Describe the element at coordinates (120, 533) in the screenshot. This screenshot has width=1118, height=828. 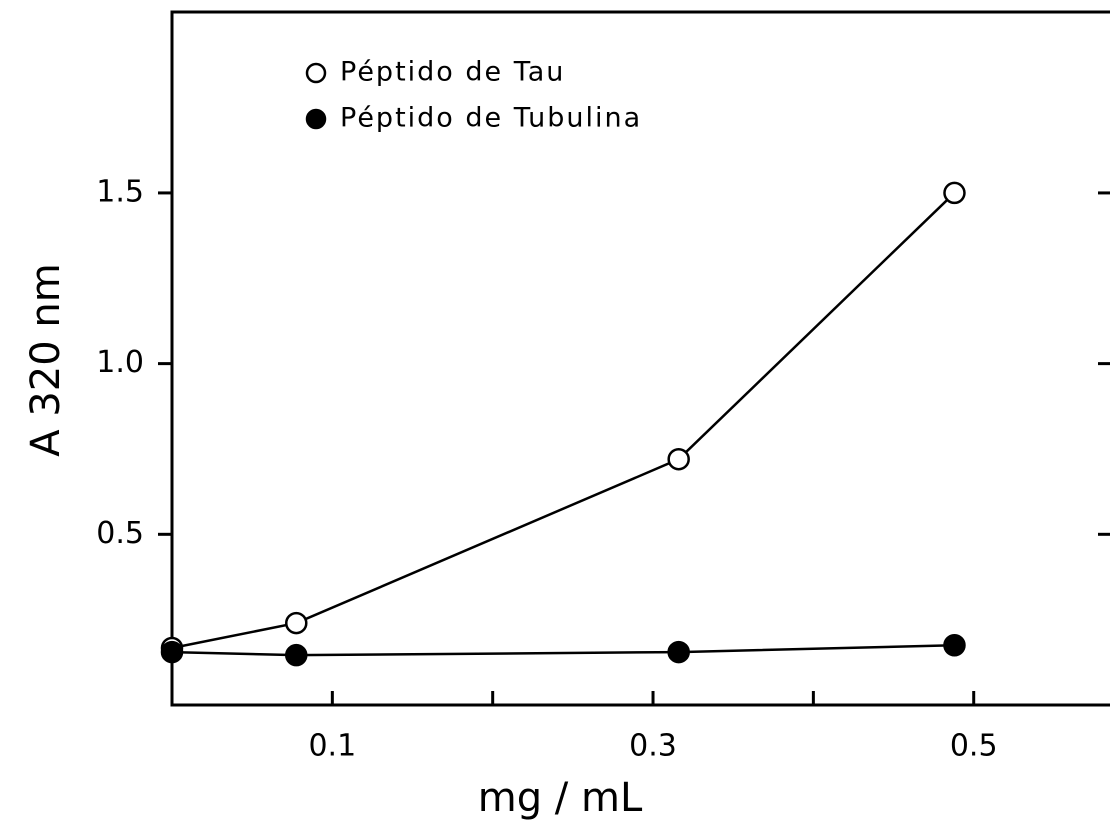
I see `y-tick-label: 0.5` at that location.